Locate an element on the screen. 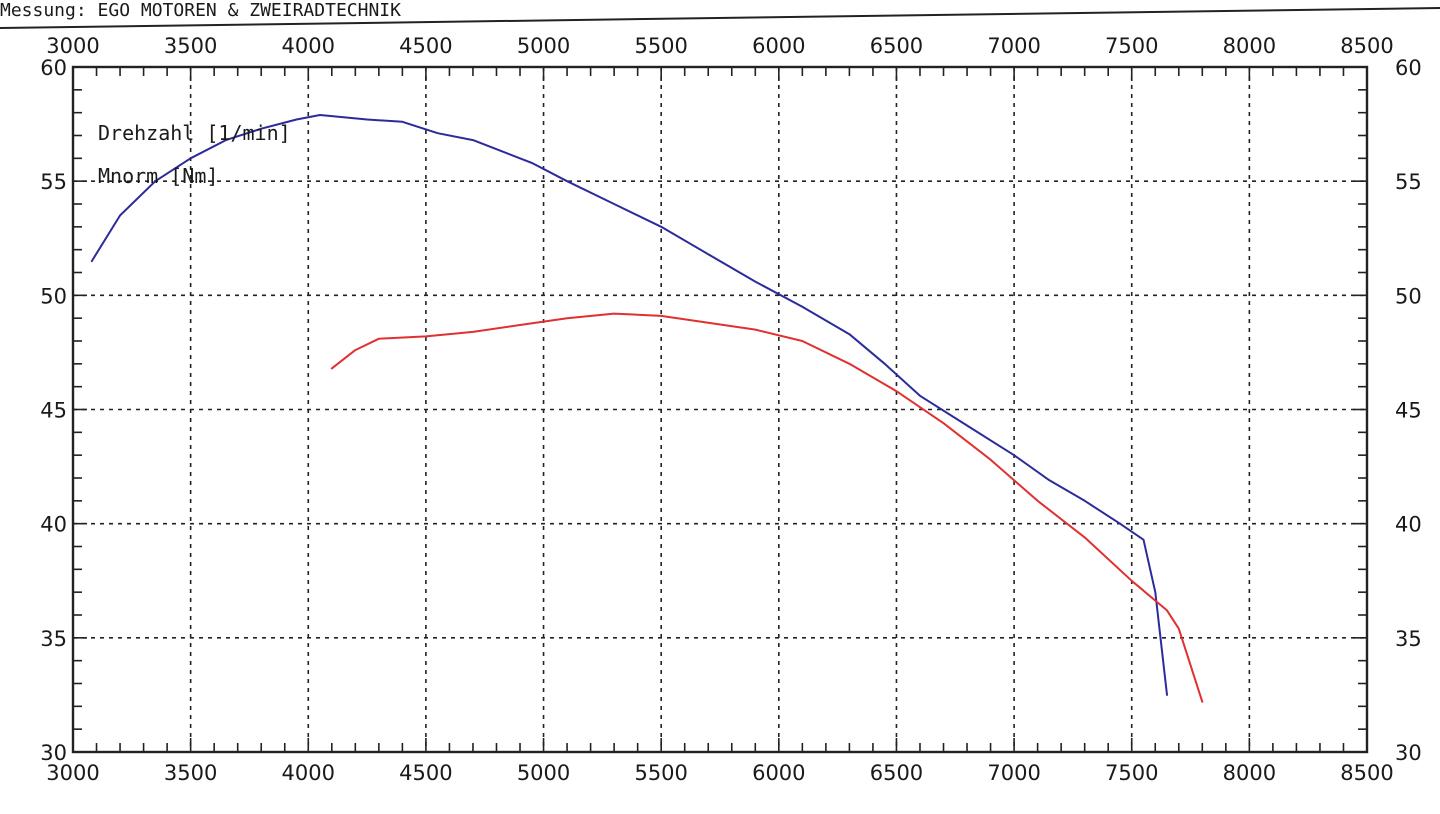 The height and width of the screenshot is (814, 1440). x-bottom-tick-label-3: 4500 is located at coordinates (425, 773).